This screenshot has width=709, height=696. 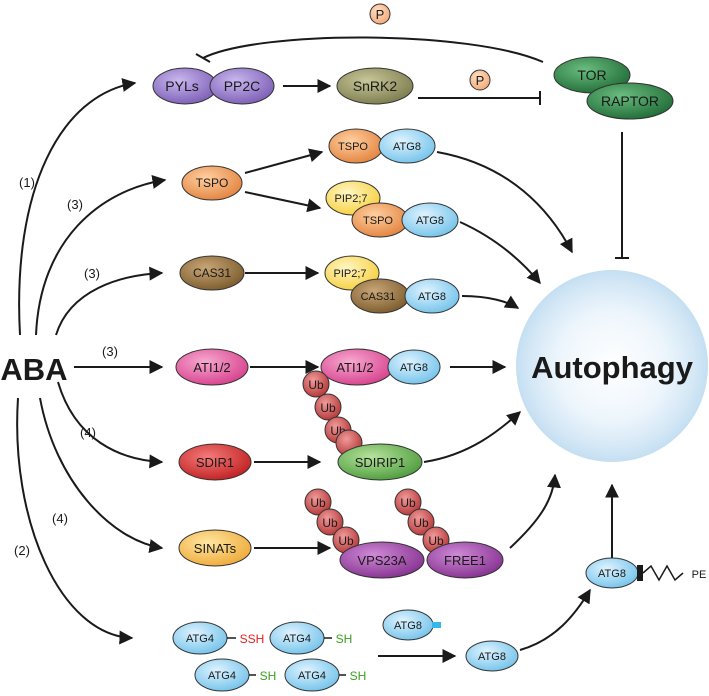 What do you see at coordinates (283, 202) in the screenshot?
I see `arrow-tspo-pip` at bounding box center [283, 202].